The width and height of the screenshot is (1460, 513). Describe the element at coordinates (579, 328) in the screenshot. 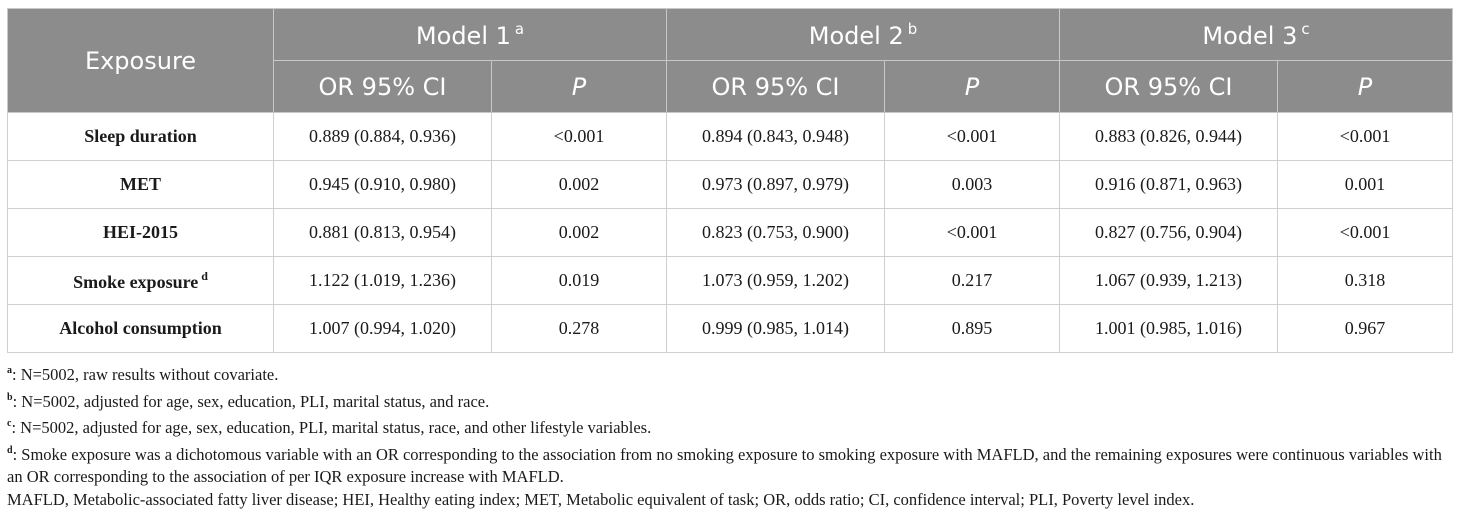

I see `p-value-cell: 0.278` at that location.